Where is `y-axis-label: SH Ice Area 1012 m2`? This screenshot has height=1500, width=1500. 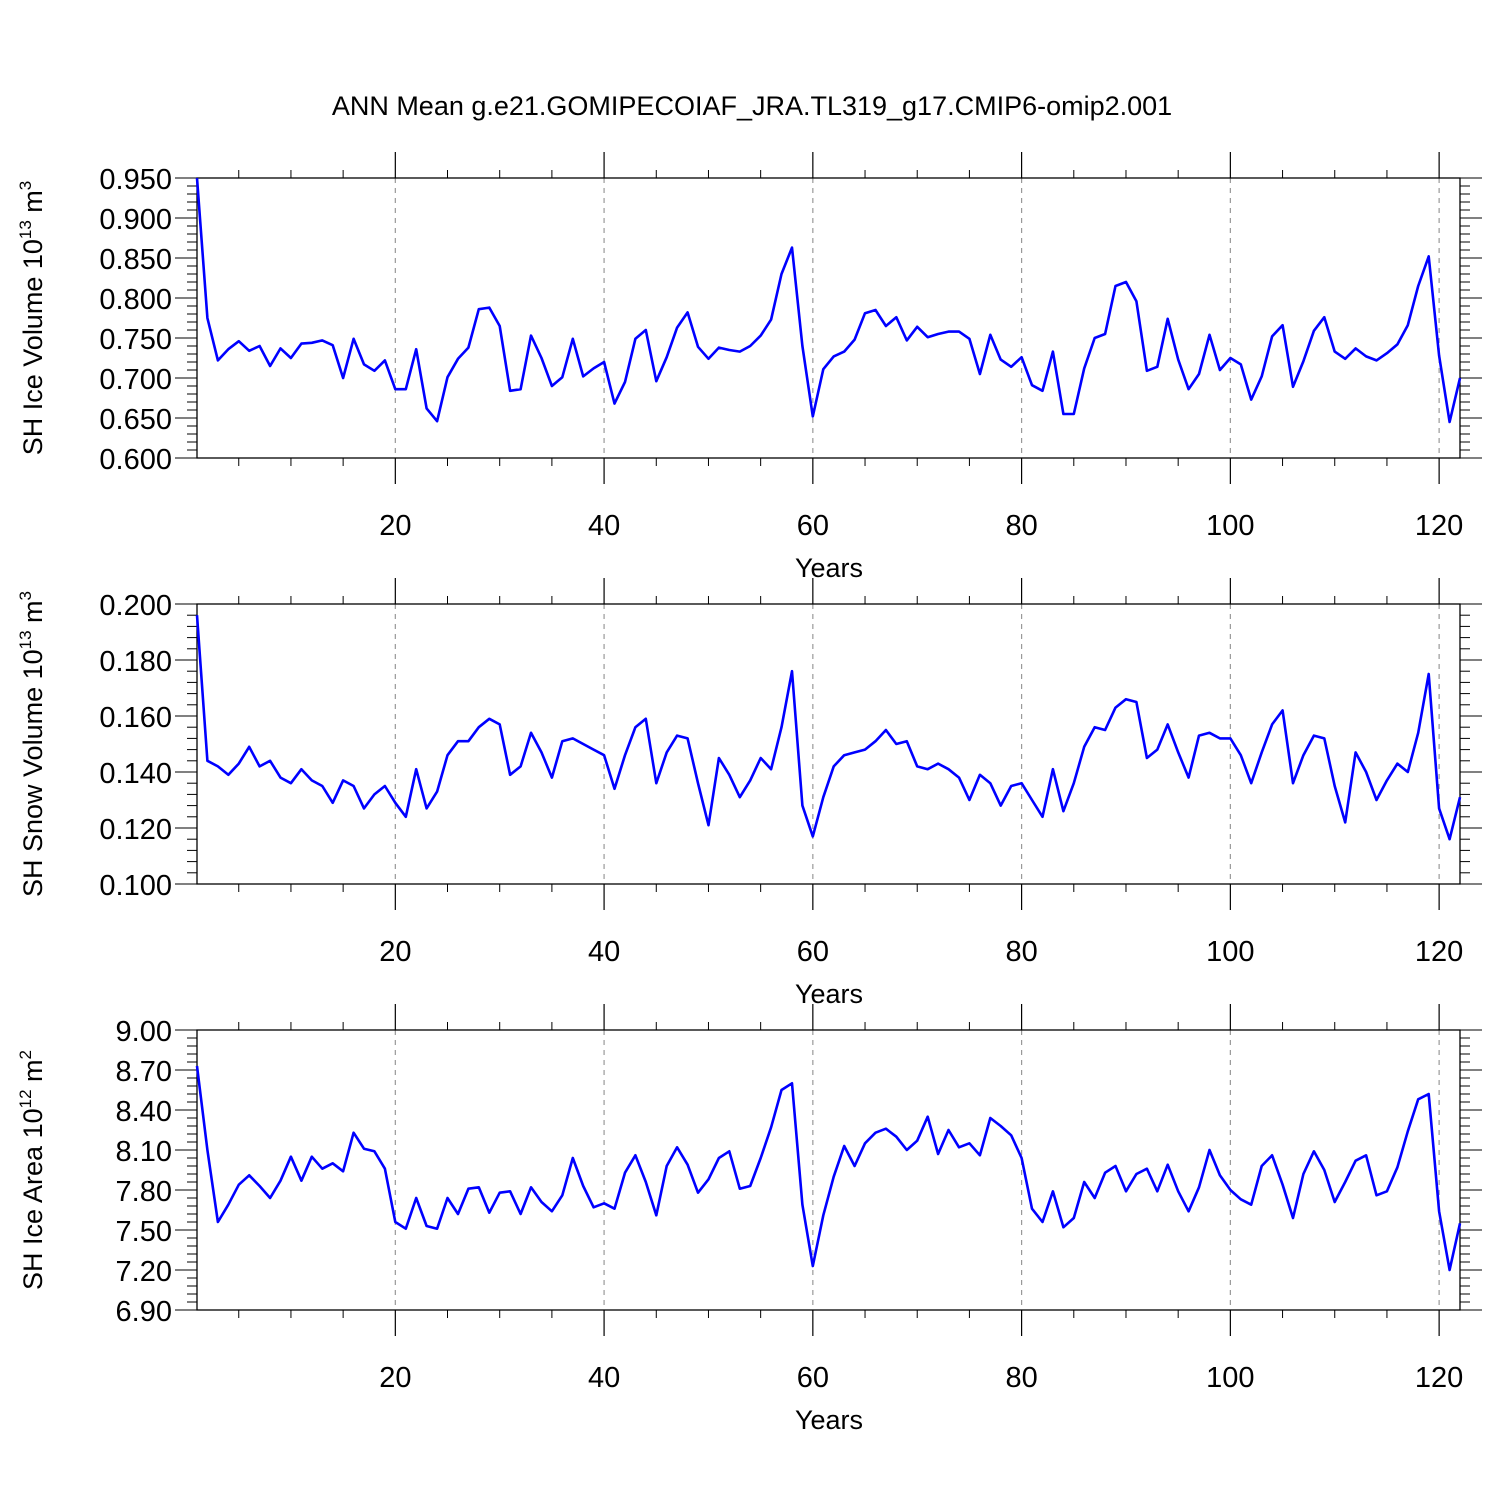
y-axis-label: SH Ice Area 1012 m2 is located at coordinates (32, 1170).